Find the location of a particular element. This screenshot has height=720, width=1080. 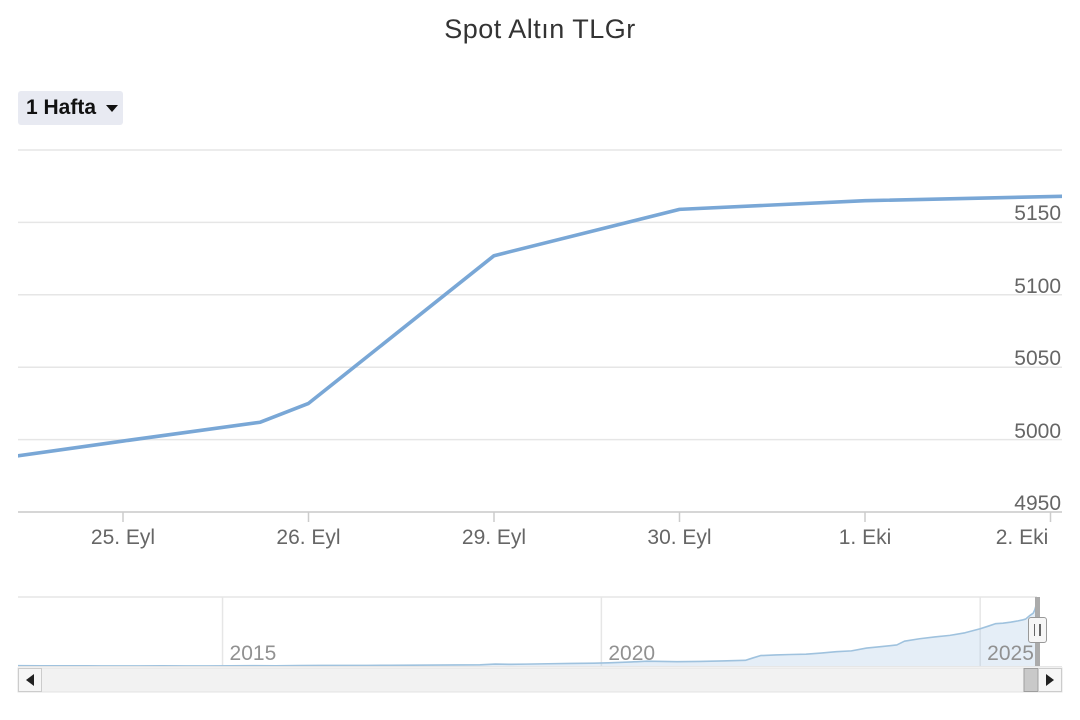

navigator is located at coordinates (527, 631).